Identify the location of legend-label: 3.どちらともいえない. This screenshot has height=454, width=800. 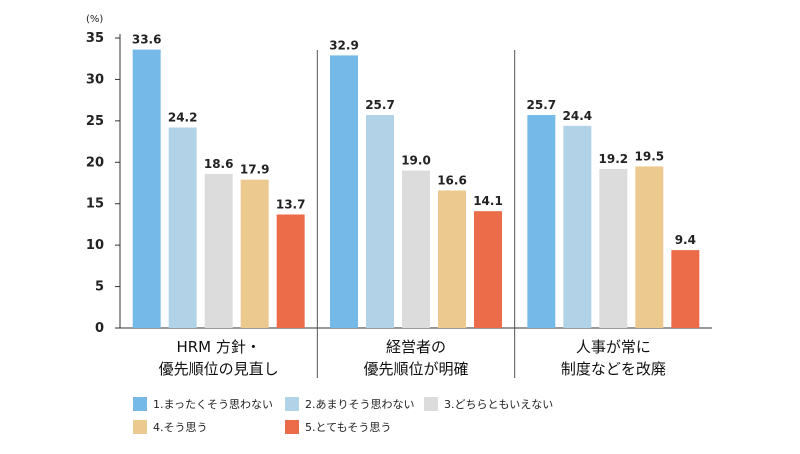
(498, 404).